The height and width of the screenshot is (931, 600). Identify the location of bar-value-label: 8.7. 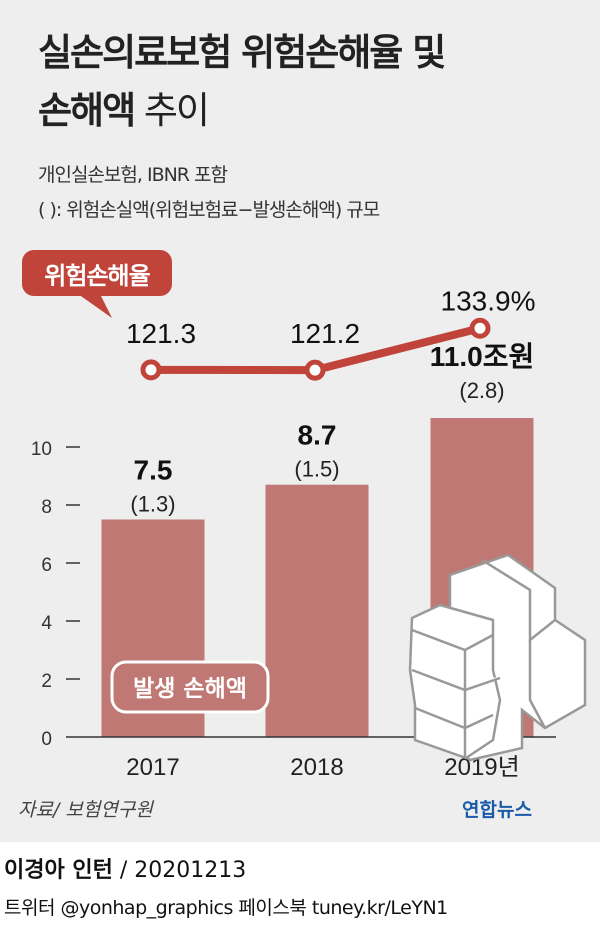
(317, 435).